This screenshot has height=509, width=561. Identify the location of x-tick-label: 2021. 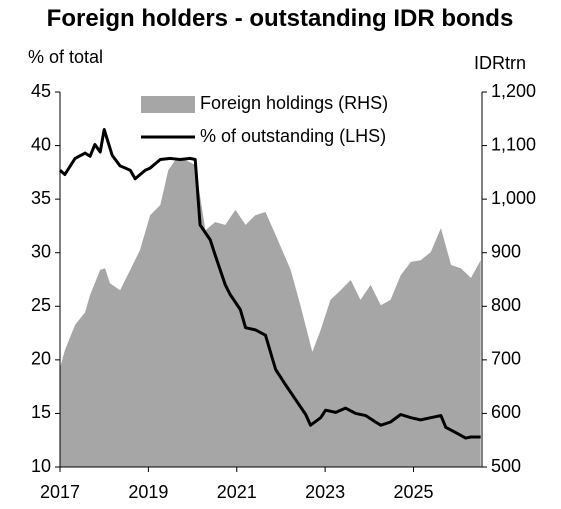
(237, 492).